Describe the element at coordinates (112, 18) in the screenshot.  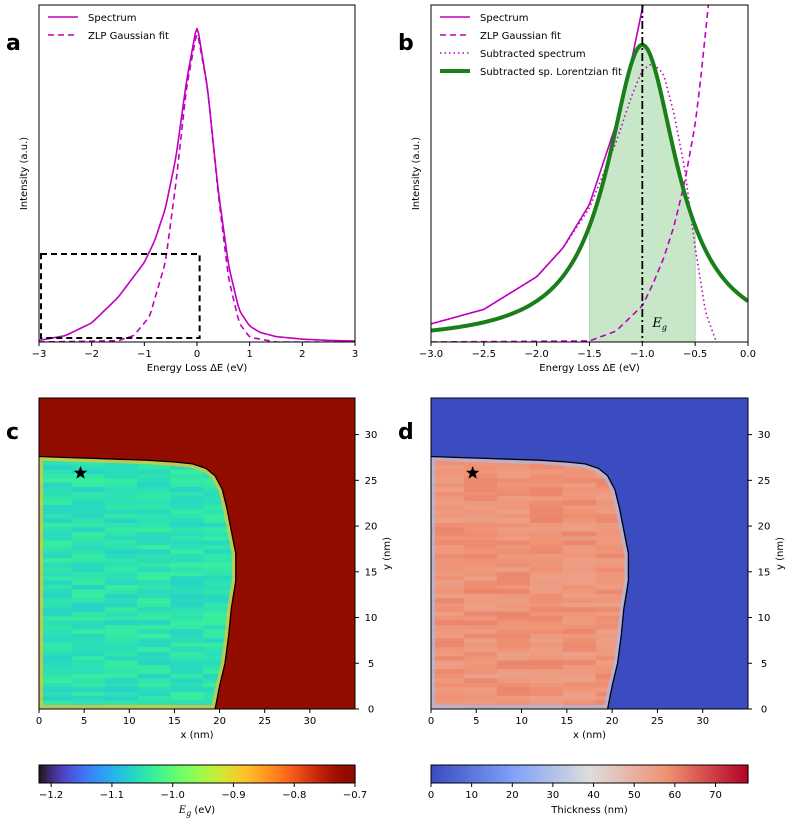
I see `legend-entry: Spectrum` at that location.